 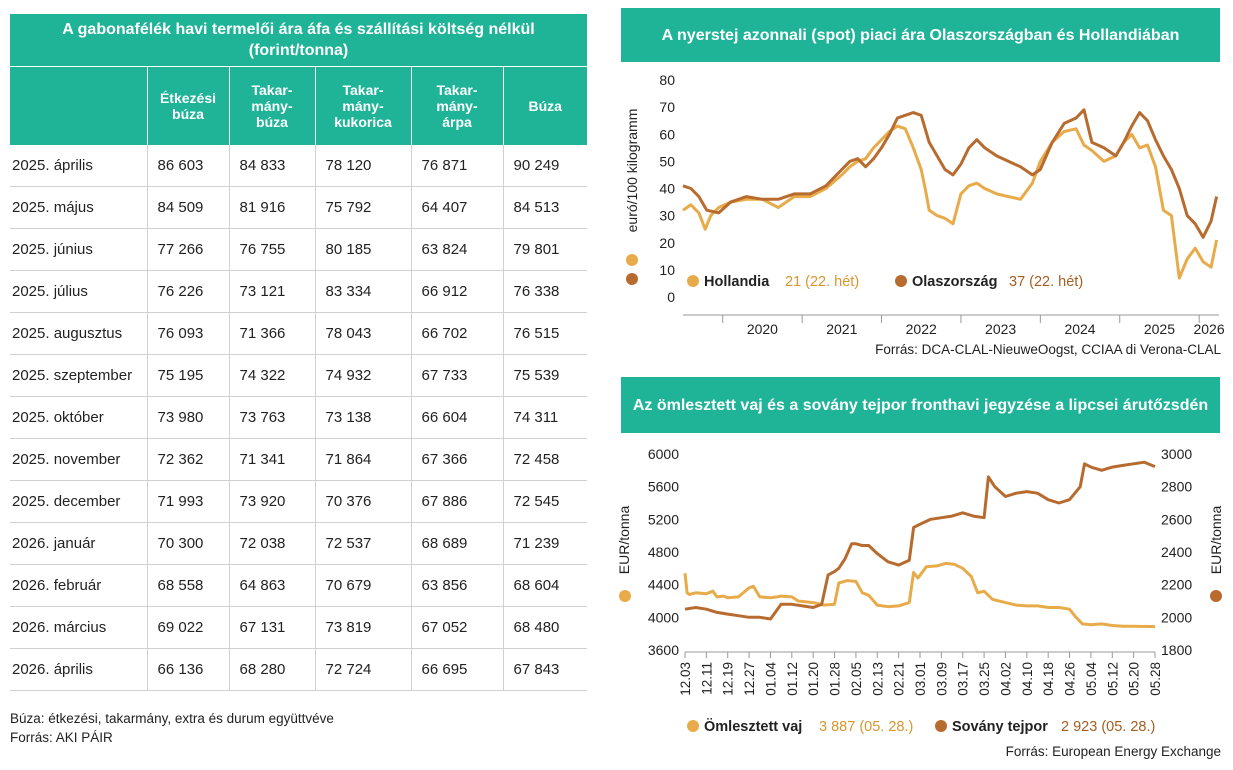 I want to click on row-label: 2026. március, so click(x=78, y=627).